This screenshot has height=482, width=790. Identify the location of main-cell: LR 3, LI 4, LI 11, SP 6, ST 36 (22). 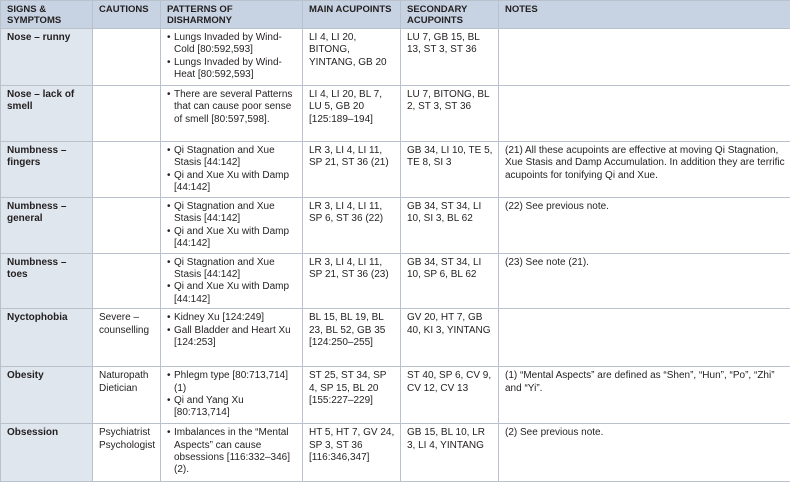
(352, 226).